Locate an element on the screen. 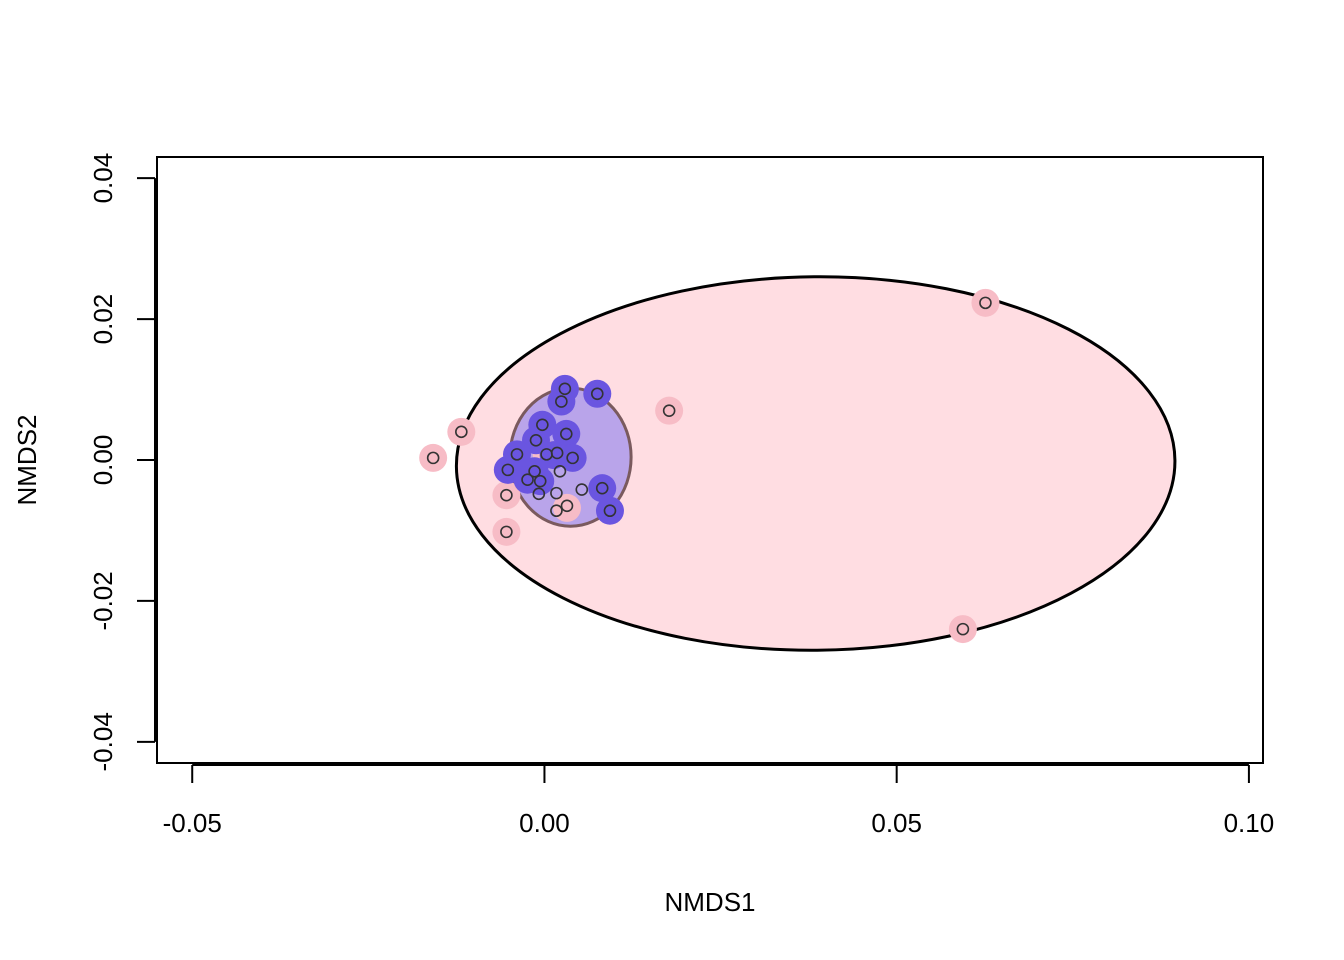 This screenshot has width=1344, height=960. y-tick-label-1: -0.04 is located at coordinates (103, 741).